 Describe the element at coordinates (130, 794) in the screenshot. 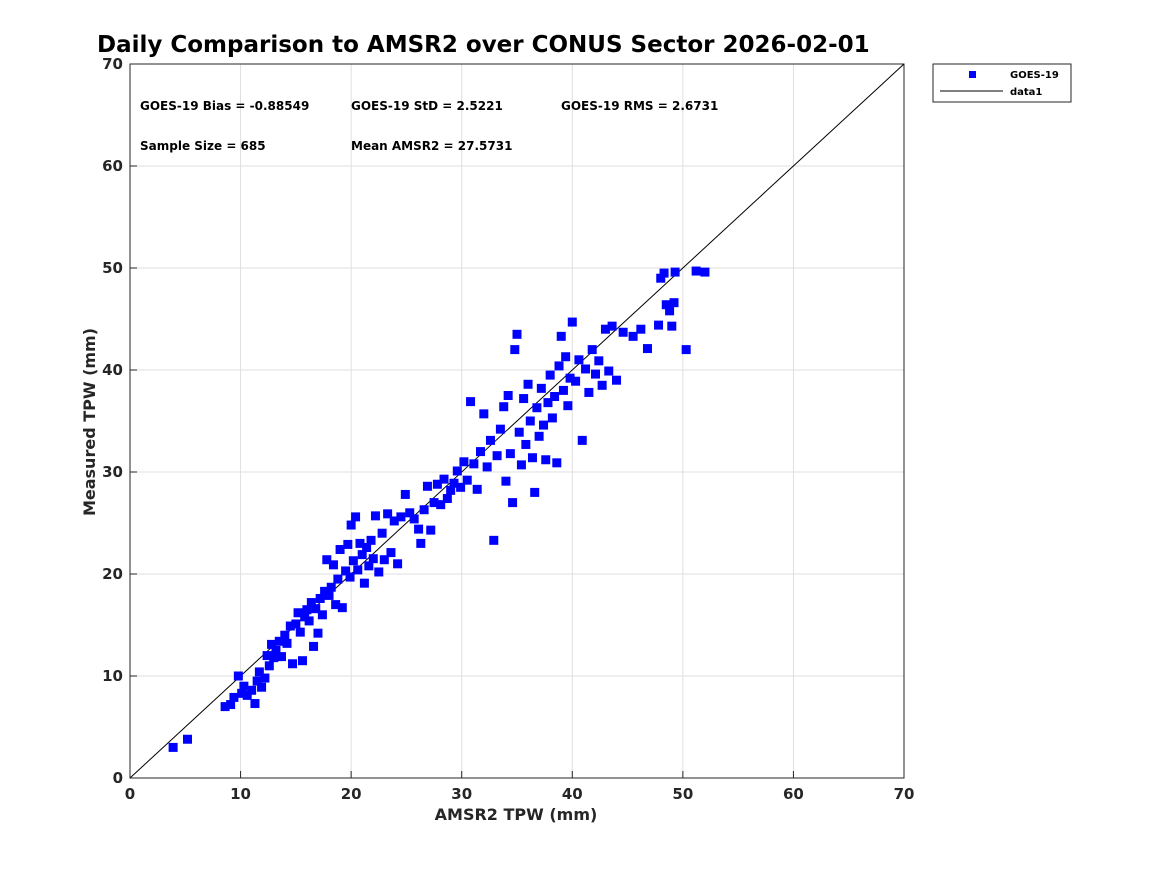

I see `x-tick-label: 0` at that location.